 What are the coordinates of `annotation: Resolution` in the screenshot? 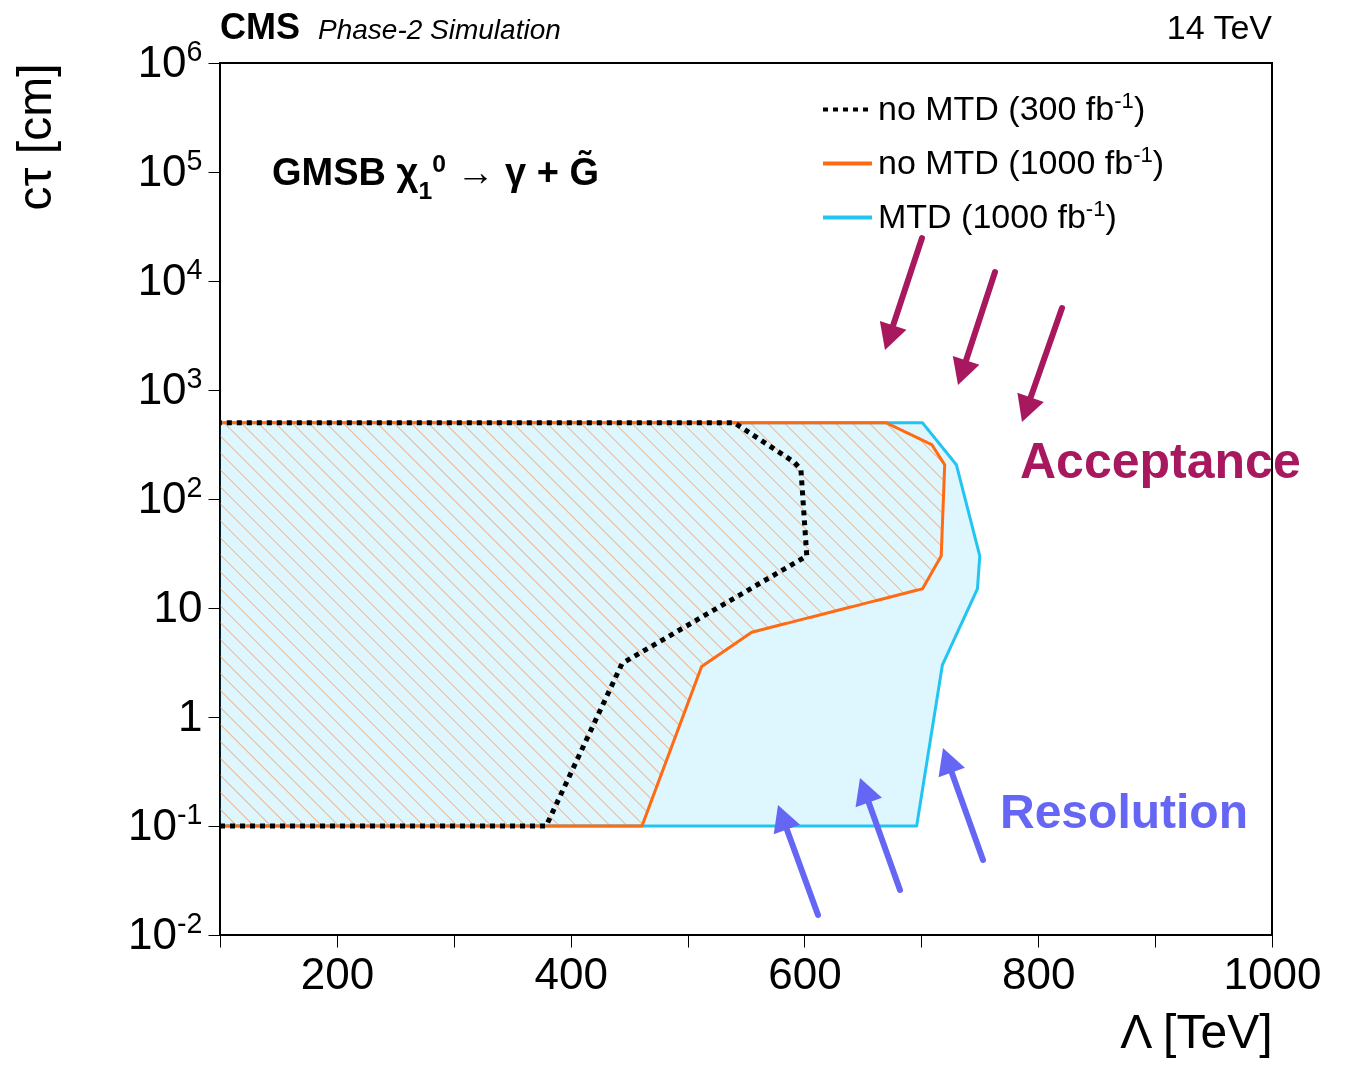 It's located at (1124, 811).